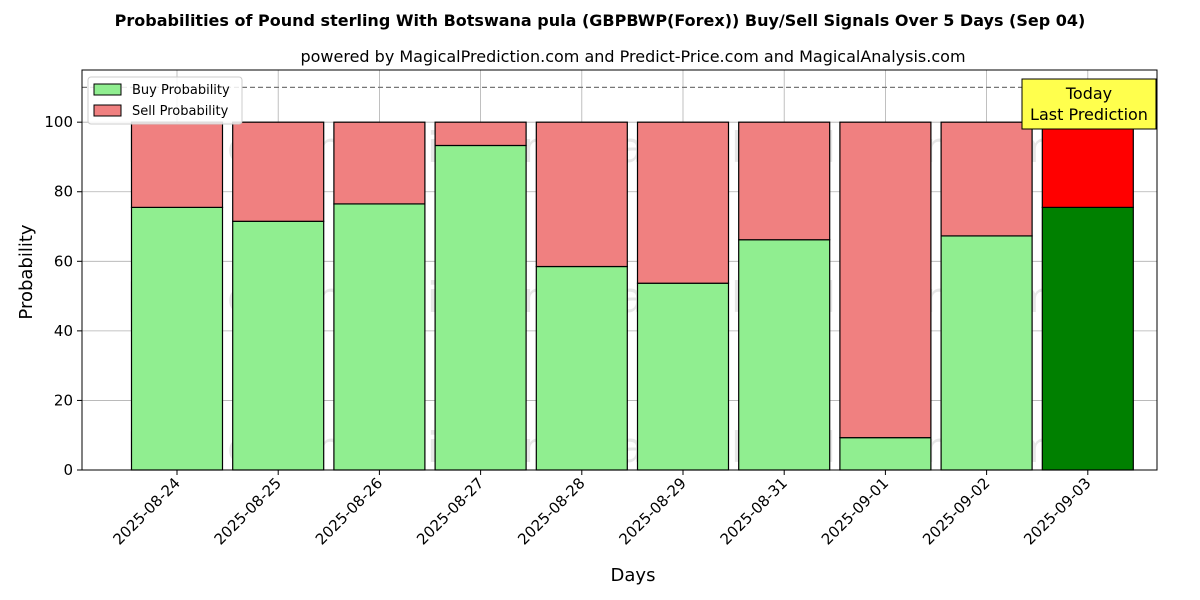  I want to click on y-tick-label: 80, so click(63, 192).